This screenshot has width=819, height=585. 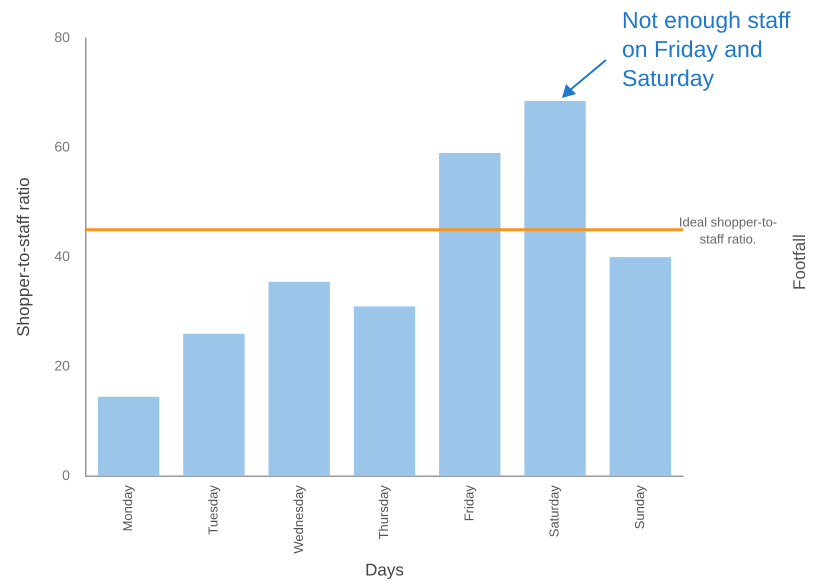 I want to click on y-tick-label: 80, so click(x=62, y=36).